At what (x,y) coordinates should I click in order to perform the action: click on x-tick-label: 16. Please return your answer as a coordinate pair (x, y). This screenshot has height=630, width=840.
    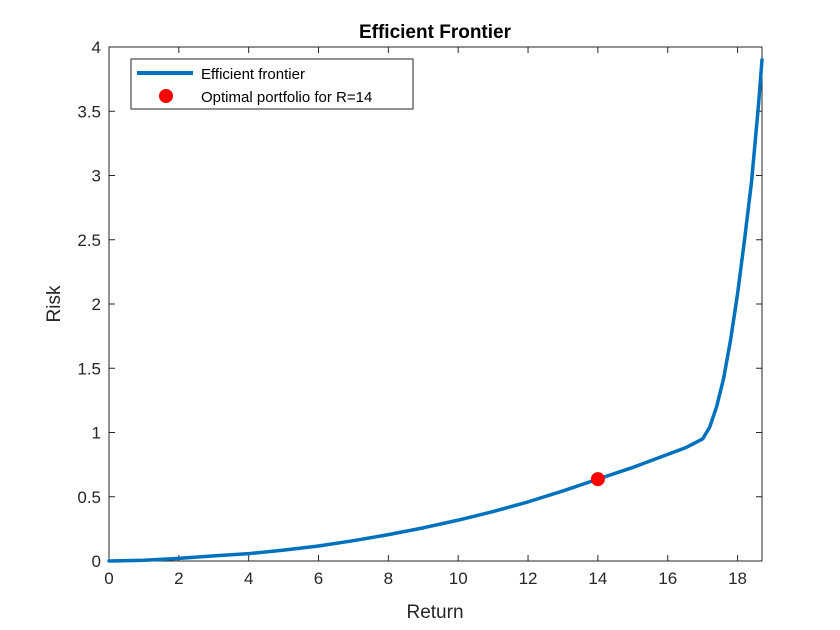
    Looking at the image, I should click on (667, 578).